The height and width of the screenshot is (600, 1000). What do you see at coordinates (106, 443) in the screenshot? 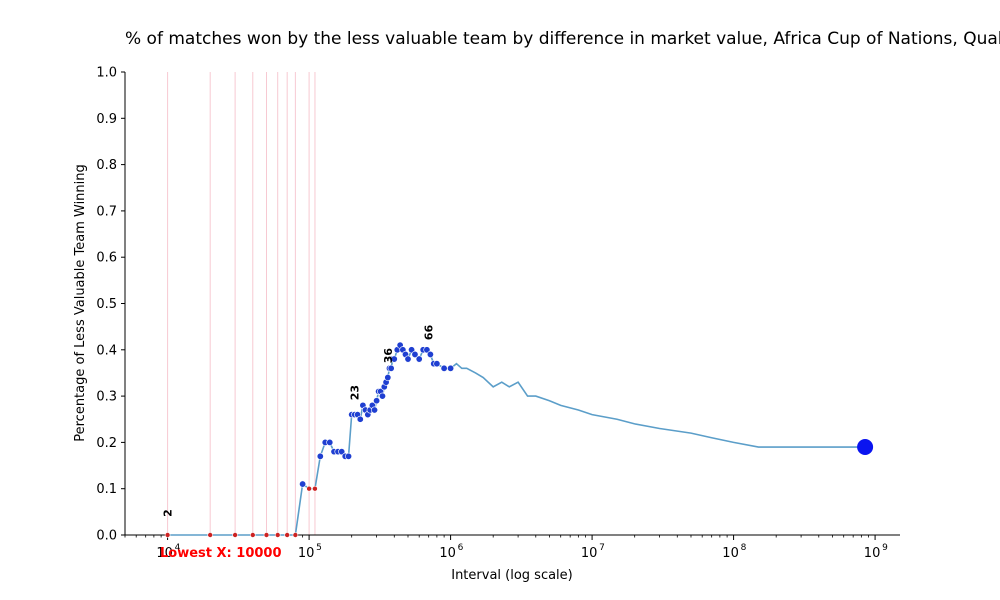
I see `y-tick-label: 0.2` at bounding box center [106, 443].